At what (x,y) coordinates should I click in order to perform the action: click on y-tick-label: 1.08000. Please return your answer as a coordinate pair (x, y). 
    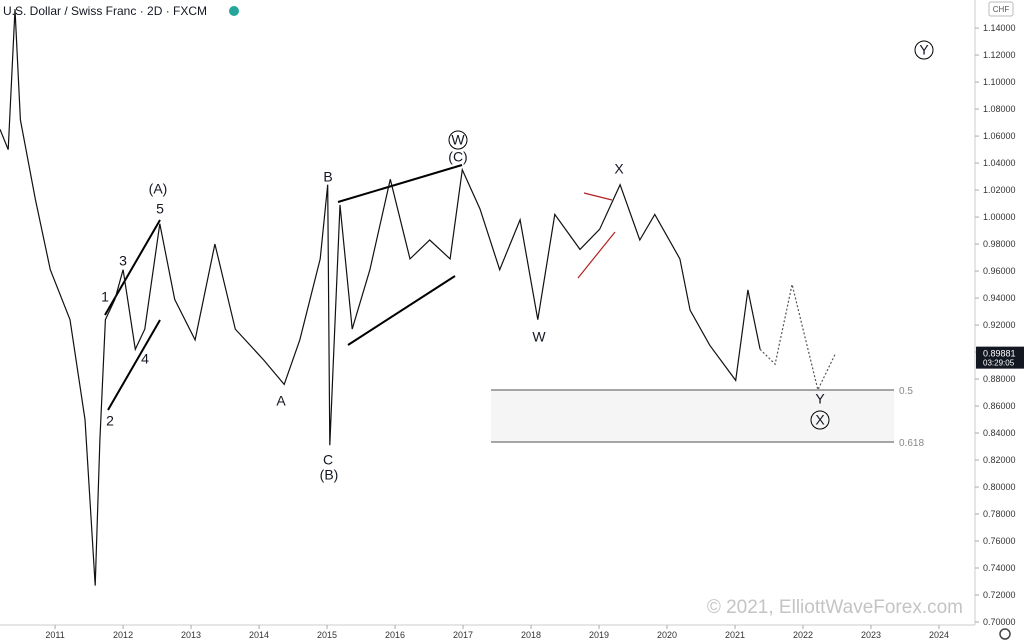
    Looking at the image, I should click on (999, 109).